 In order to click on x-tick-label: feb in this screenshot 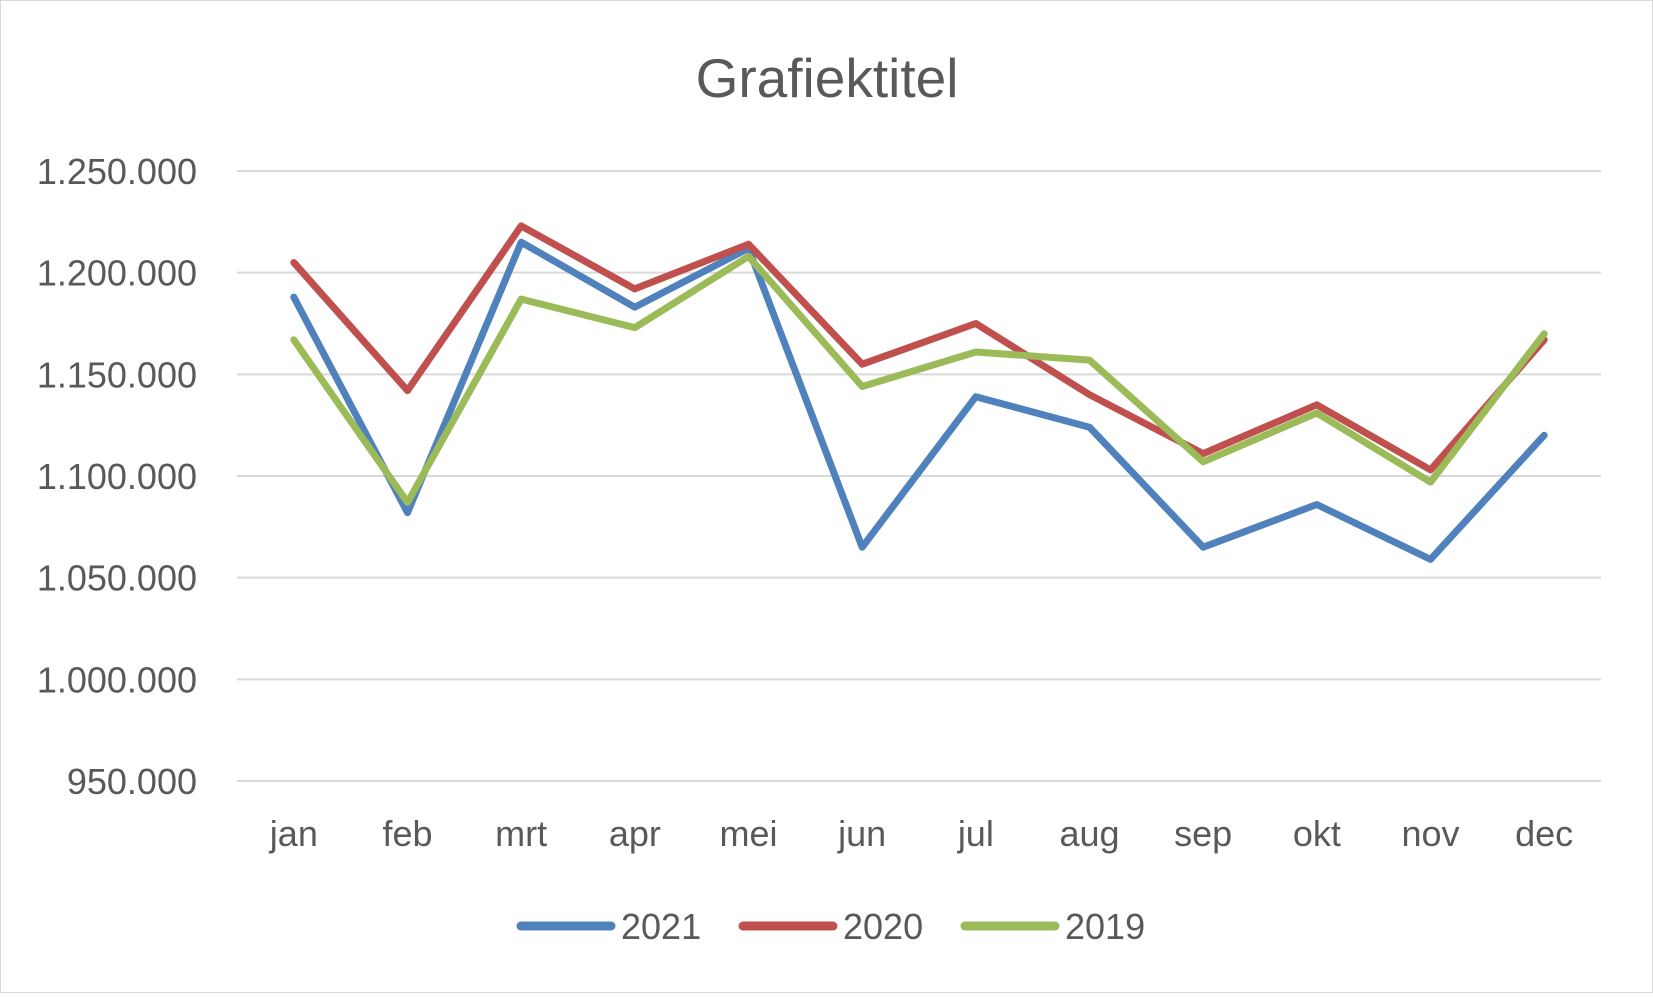, I will do `click(407, 833)`.